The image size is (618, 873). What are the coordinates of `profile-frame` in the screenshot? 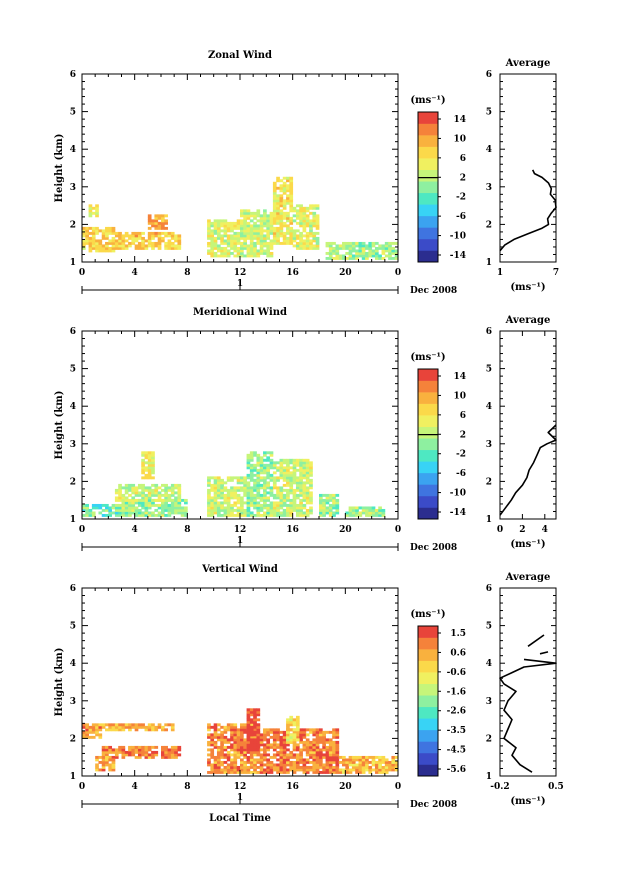 It's located at (528, 168).